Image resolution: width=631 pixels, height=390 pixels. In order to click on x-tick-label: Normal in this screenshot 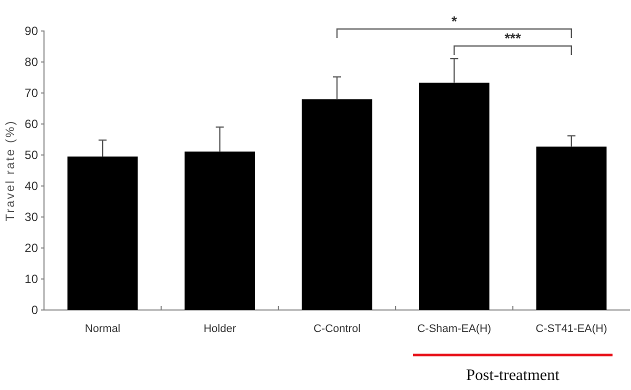, I will do `click(102, 328)`.